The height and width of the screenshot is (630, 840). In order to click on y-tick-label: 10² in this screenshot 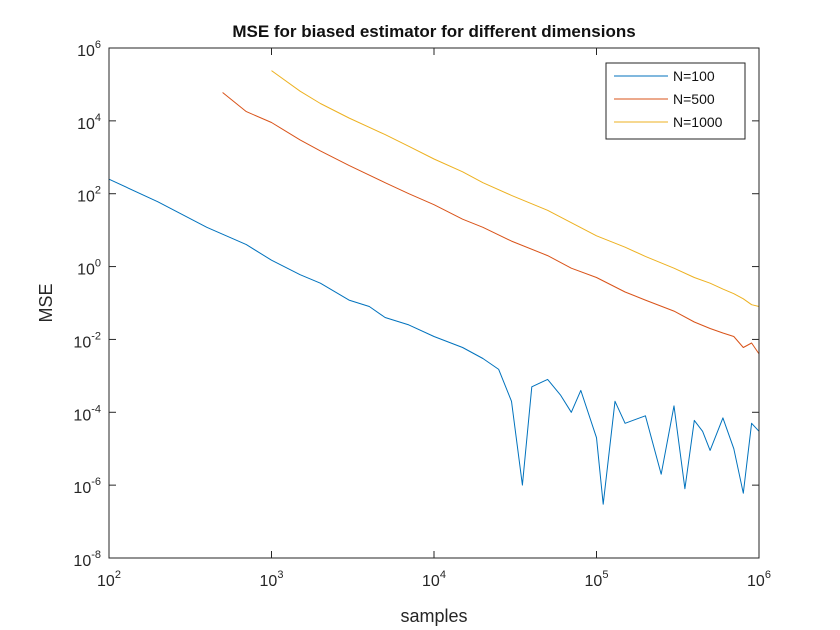, I will do `click(89, 195)`.